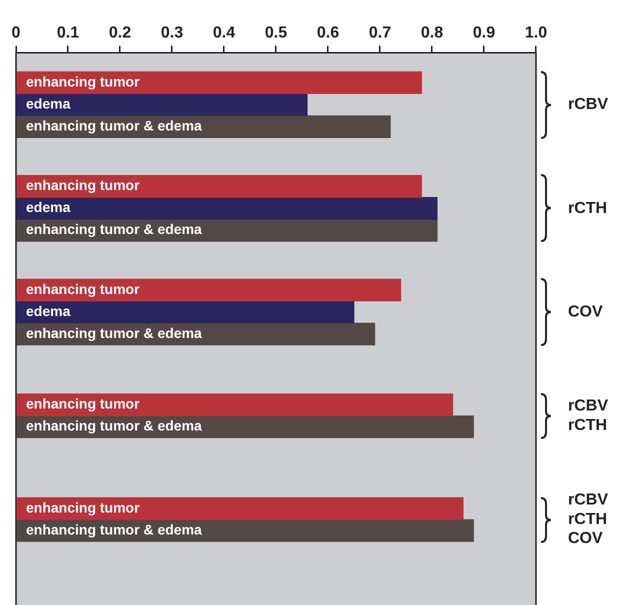 The height and width of the screenshot is (605, 640). What do you see at coordinates (68, 33) in the screenshot?
I see `x-tick-label: 0.1` at bounding box center [68, 33].